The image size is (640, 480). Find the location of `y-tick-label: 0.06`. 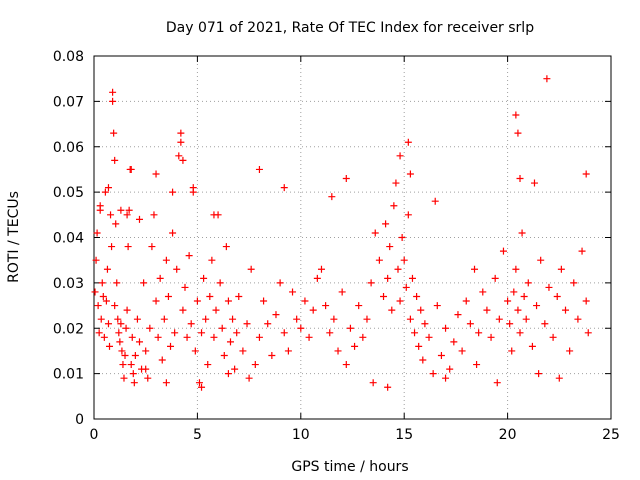

y-tick-label: 0.06 is located at coordinates (68, 148).